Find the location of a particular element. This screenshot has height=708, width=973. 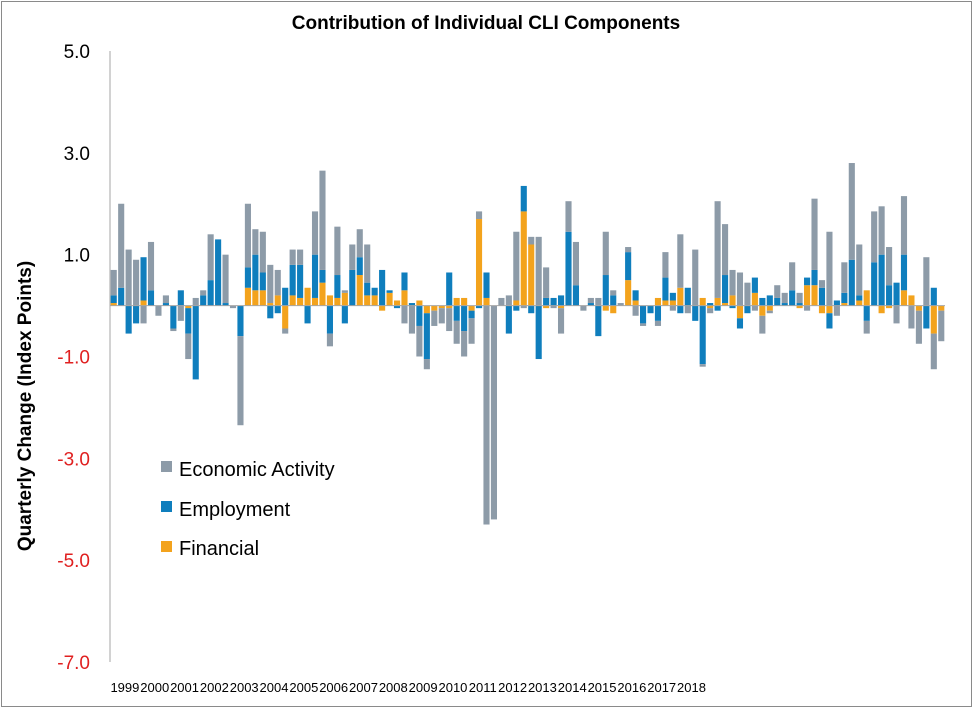

x-tick-label: 2005 is located at coordinates (303, 687).